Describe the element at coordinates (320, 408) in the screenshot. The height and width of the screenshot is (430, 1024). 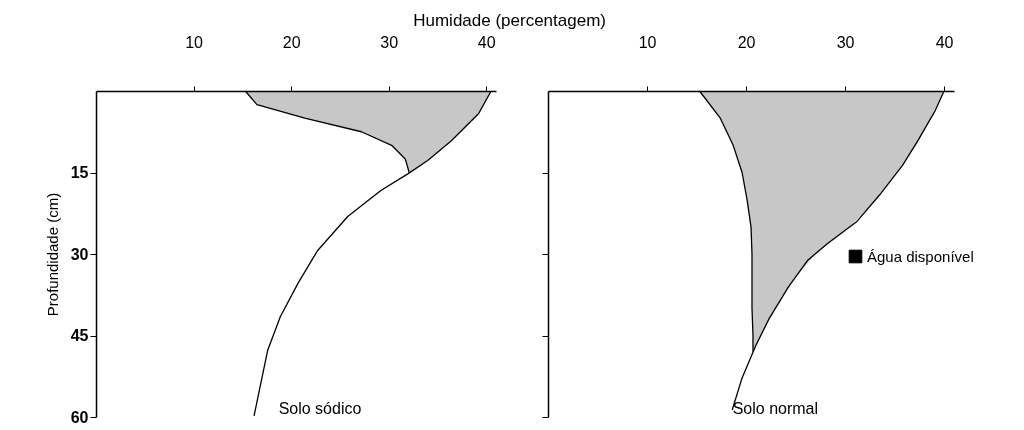
I see `annotation: Solo sódico` at that location.